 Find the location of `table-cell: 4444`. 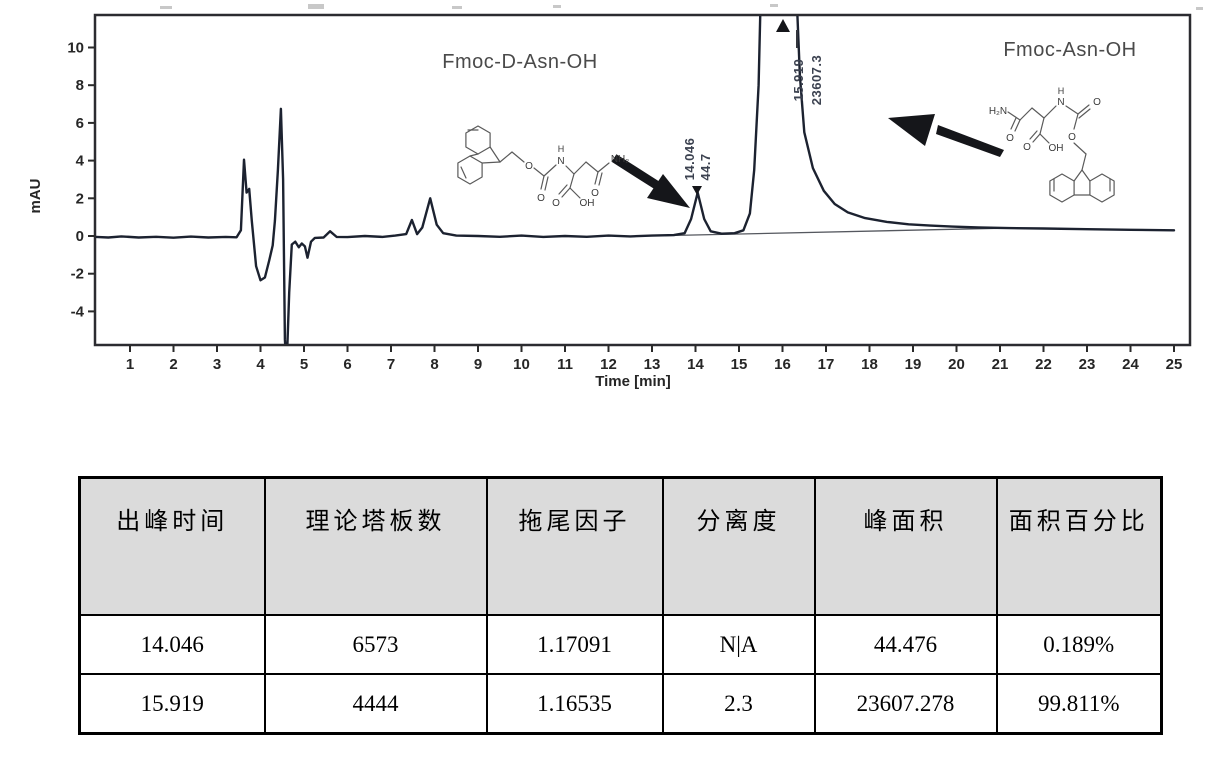

table-cell: 4444 is located at coordinates (375, 704).